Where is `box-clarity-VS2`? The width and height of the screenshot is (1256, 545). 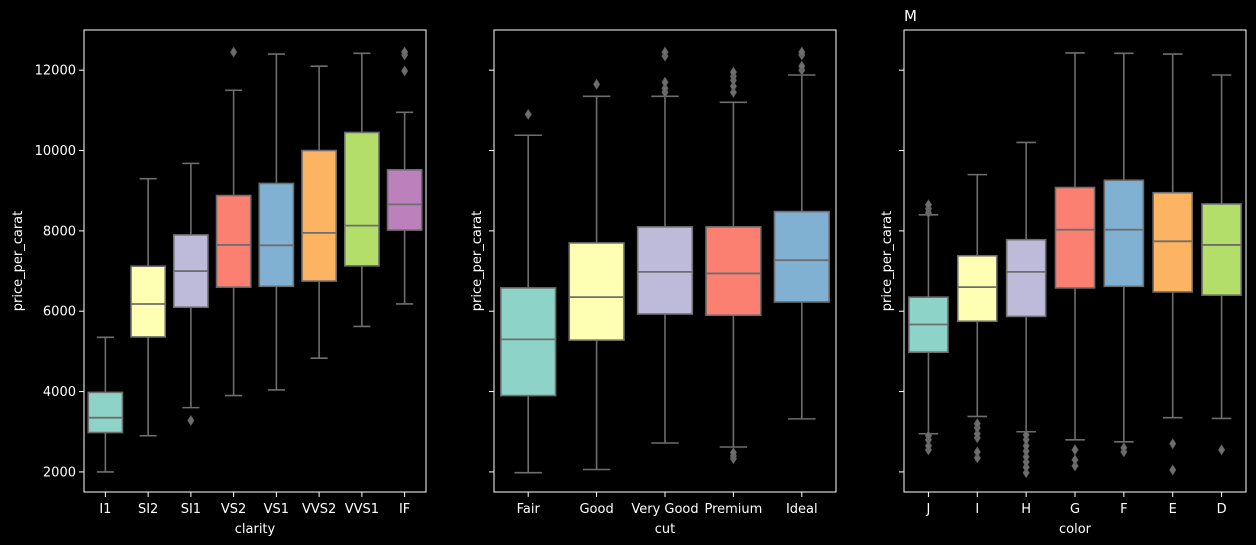
box-clarity-VS2 is located at coordinates (233, 221).